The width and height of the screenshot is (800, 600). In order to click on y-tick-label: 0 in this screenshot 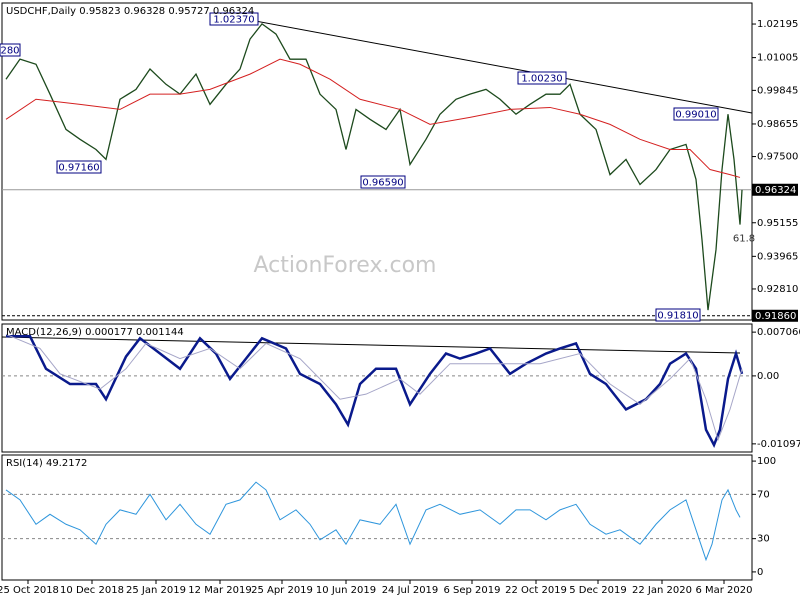, I will do `click(760, 572)`.